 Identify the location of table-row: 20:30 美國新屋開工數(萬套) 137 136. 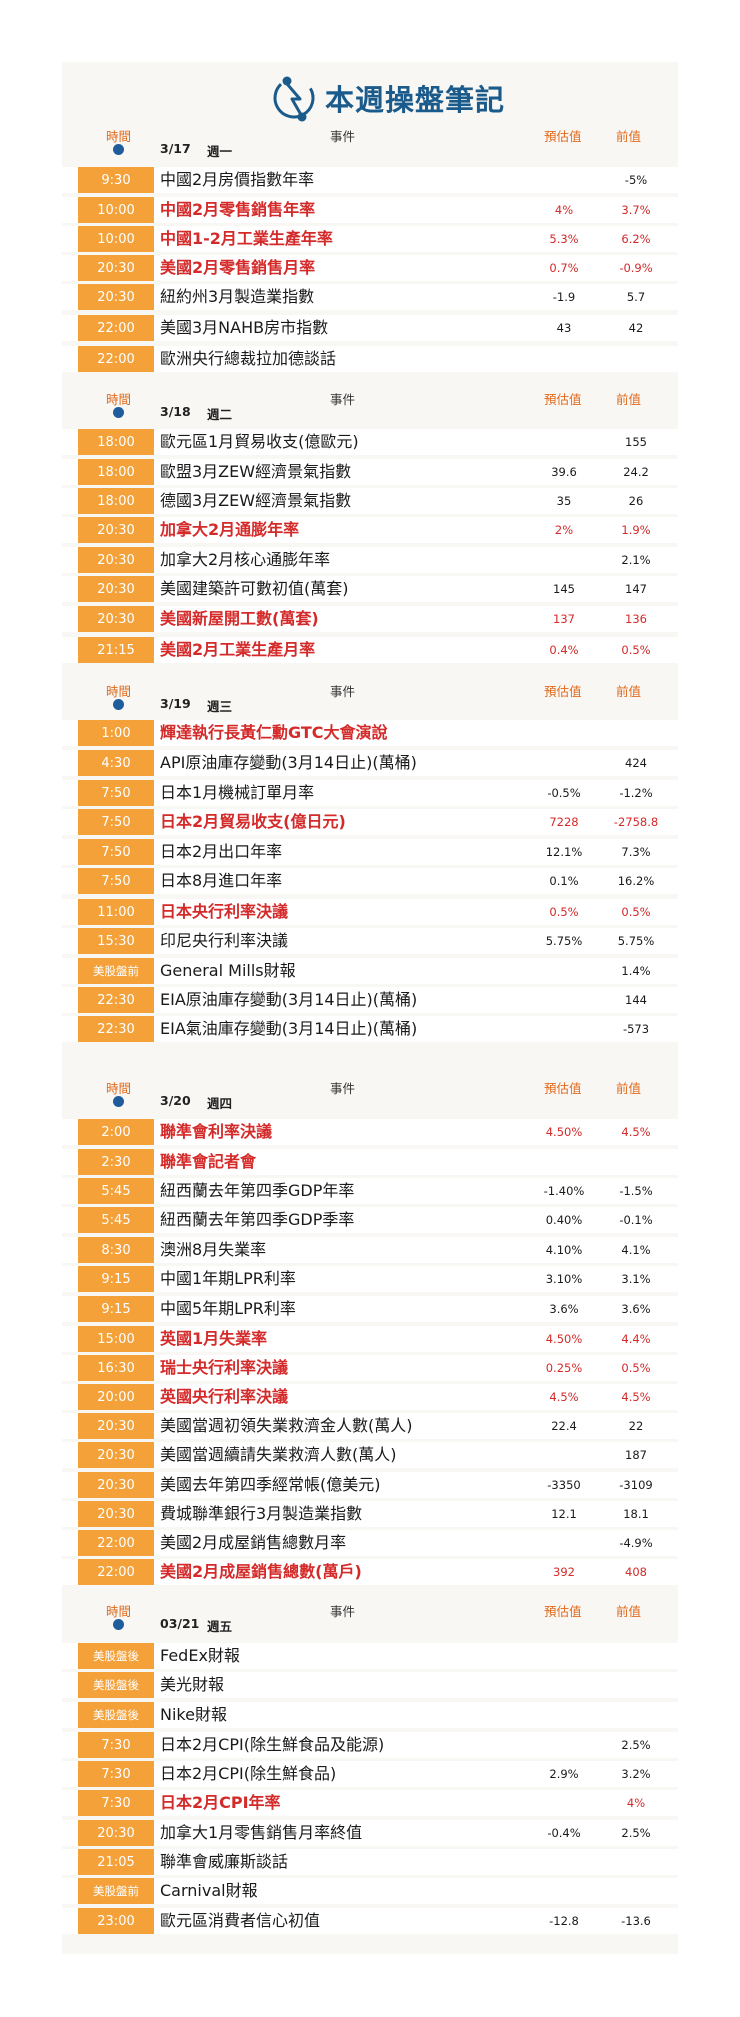
(370, 619).